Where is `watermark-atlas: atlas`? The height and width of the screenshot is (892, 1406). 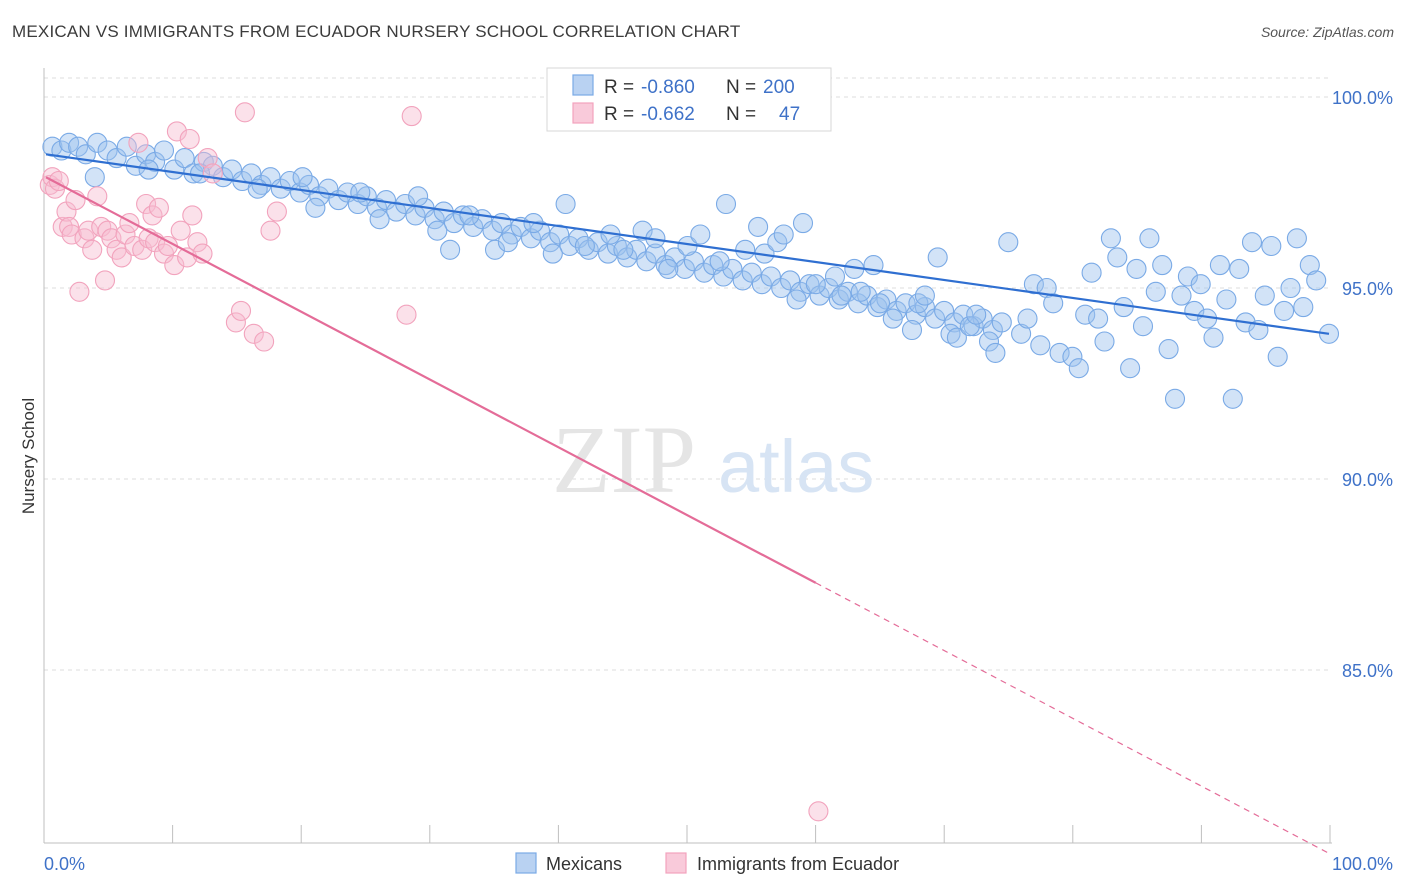 watermark-atlas: atlas is located at coordinates (796, 466).